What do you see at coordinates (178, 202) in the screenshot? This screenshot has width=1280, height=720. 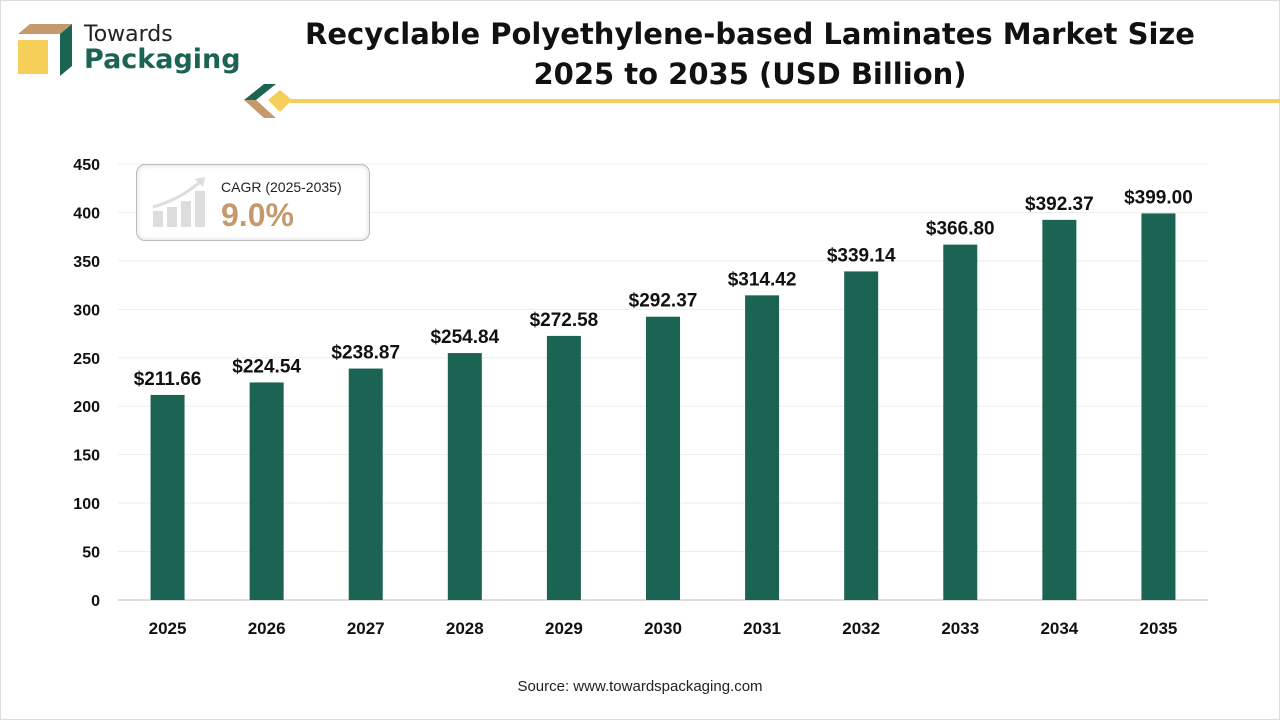 I see `growth-chart-icon` at bounding box center [178, 202].